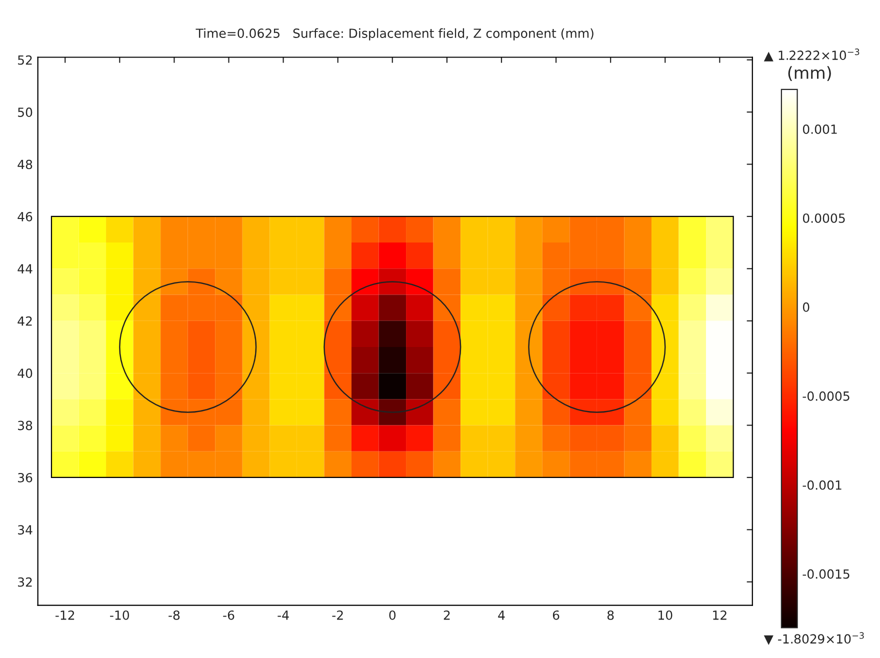 The width and height of the screenshot is (880, 658). What do you see at coordinates (25, 321) in the screenshot?
I see `y-tick-label: 42` at bounding box center [25, 321].